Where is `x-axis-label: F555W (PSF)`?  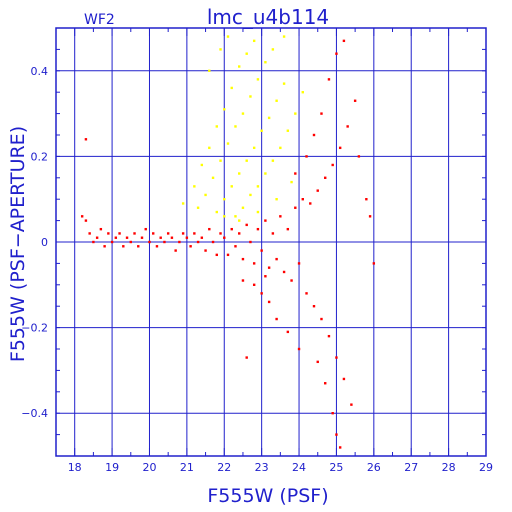
x-axis-label: F555W (PSF) is located at coordinates (267, 496).